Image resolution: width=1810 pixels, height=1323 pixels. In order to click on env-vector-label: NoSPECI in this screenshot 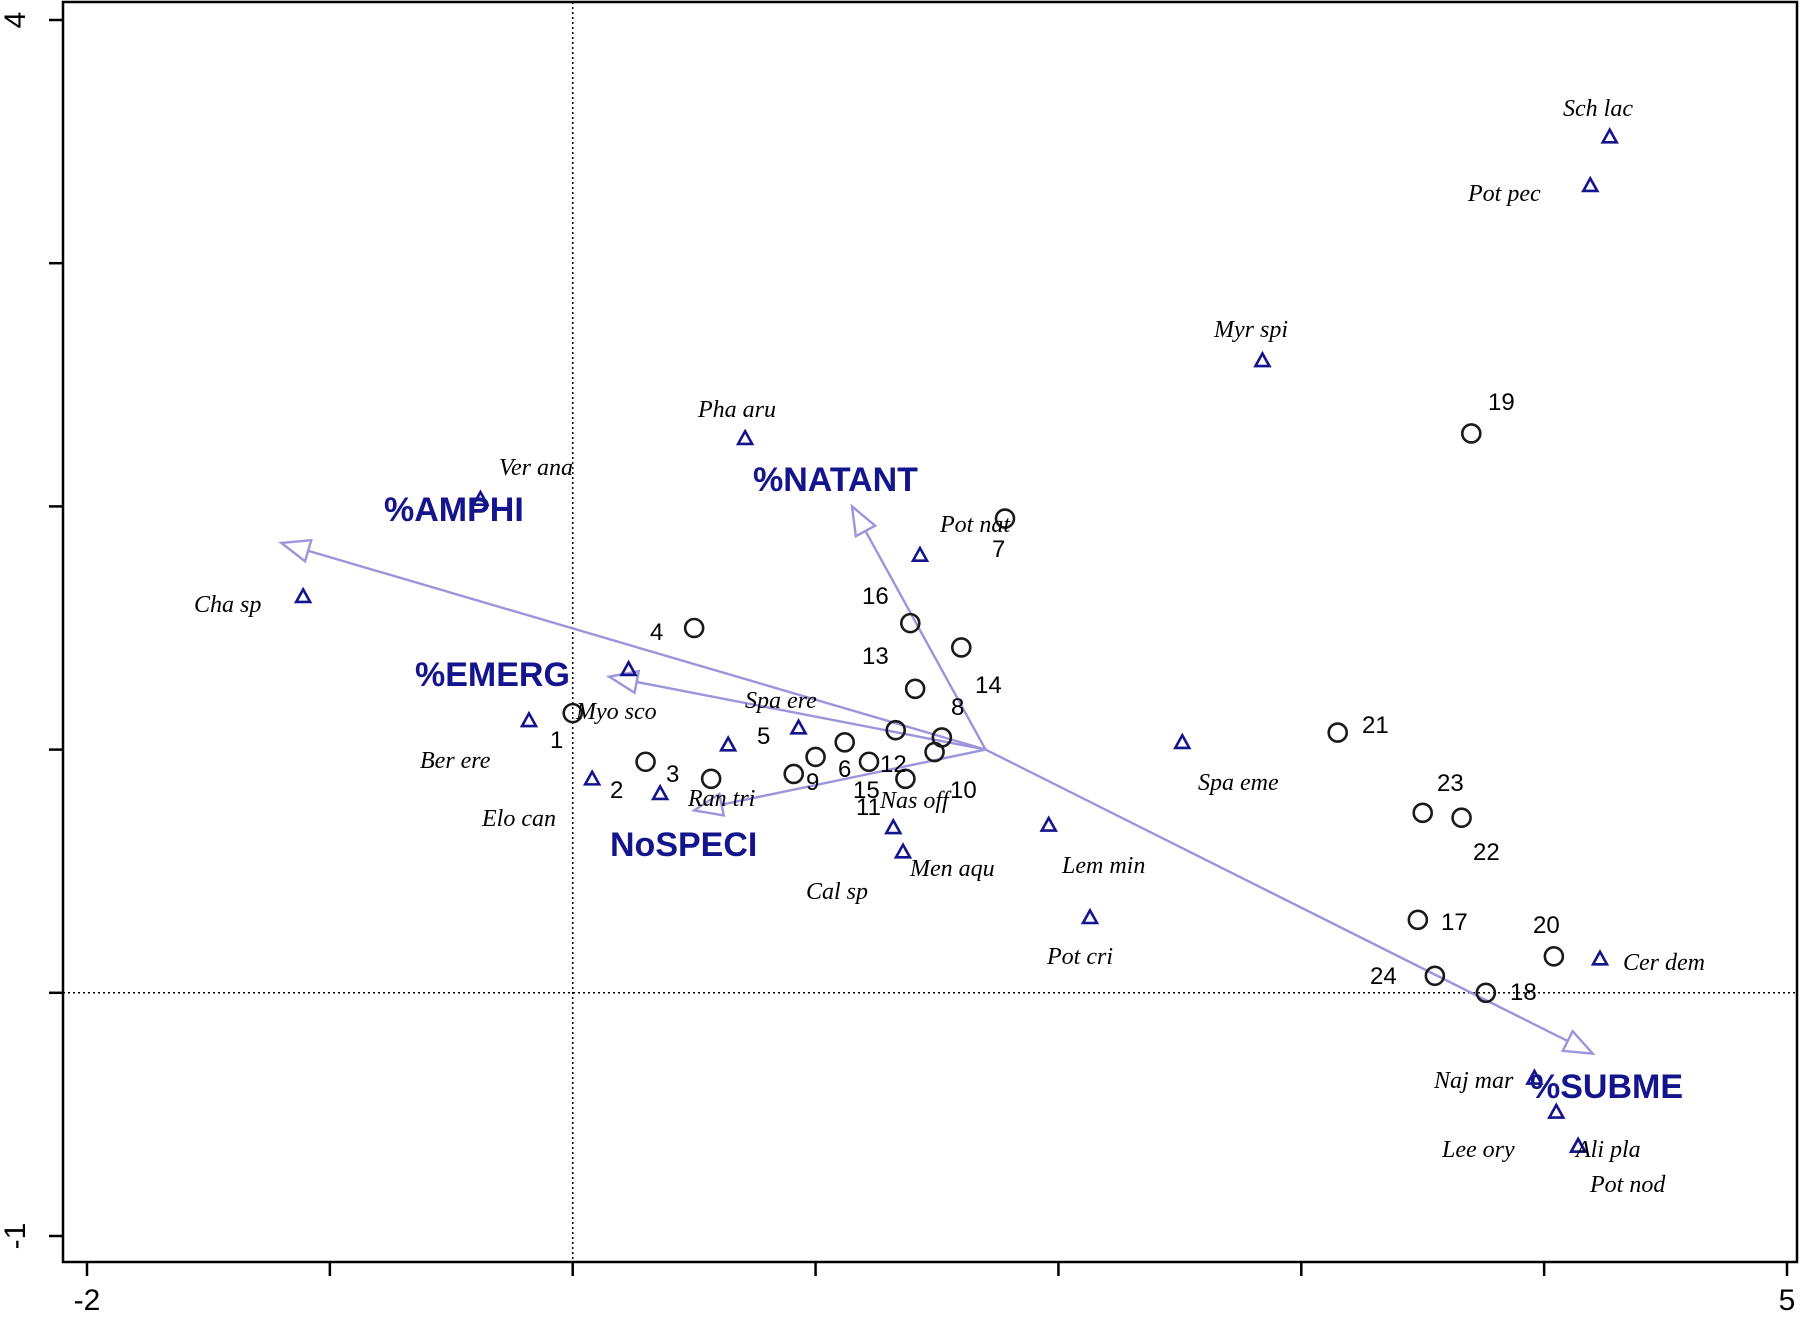, I will do `click(683, 845)`.